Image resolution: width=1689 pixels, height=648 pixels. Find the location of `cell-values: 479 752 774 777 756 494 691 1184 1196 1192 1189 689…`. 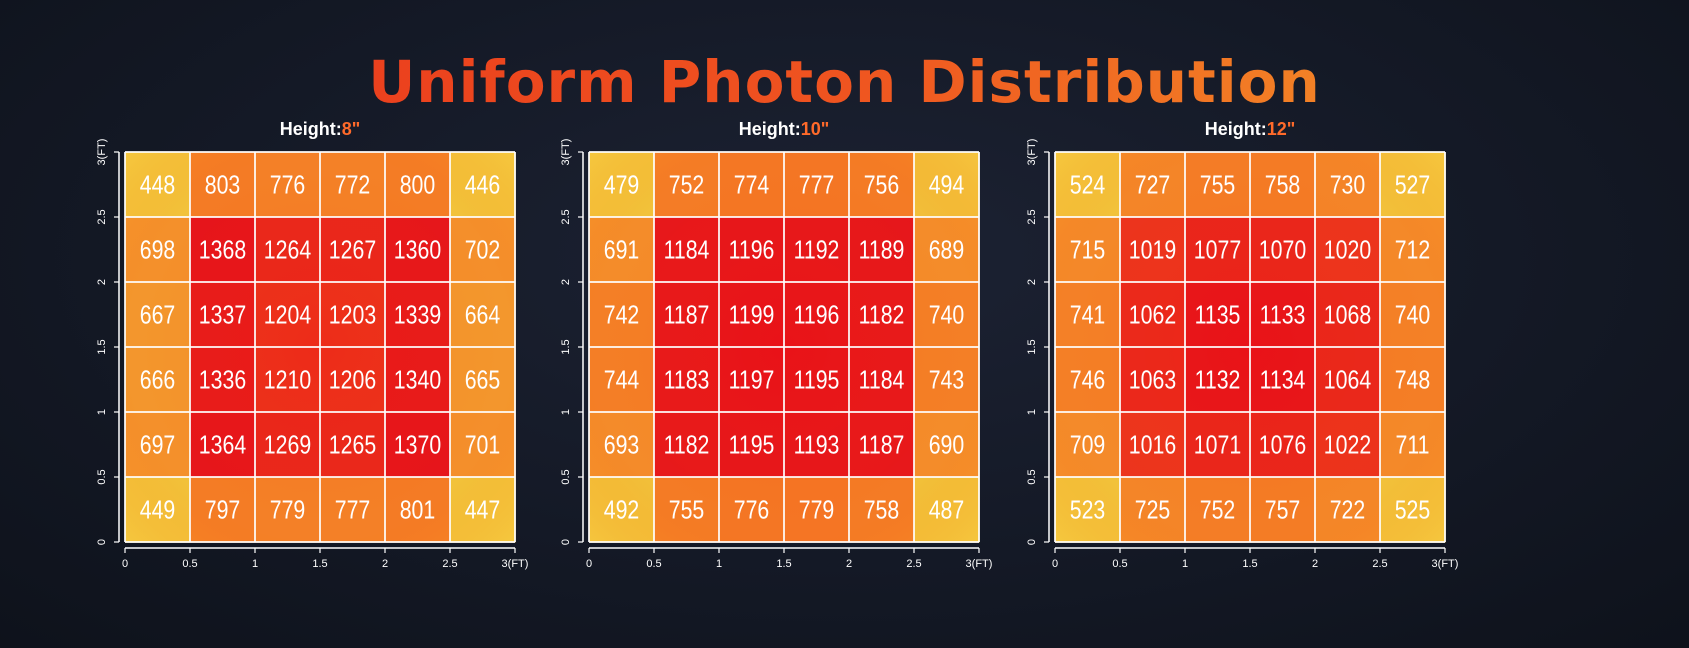

cell-values: 479 752 774 777 756 494 691 1184 1196 1192 1189 689… is located at coordinates (784, 348).